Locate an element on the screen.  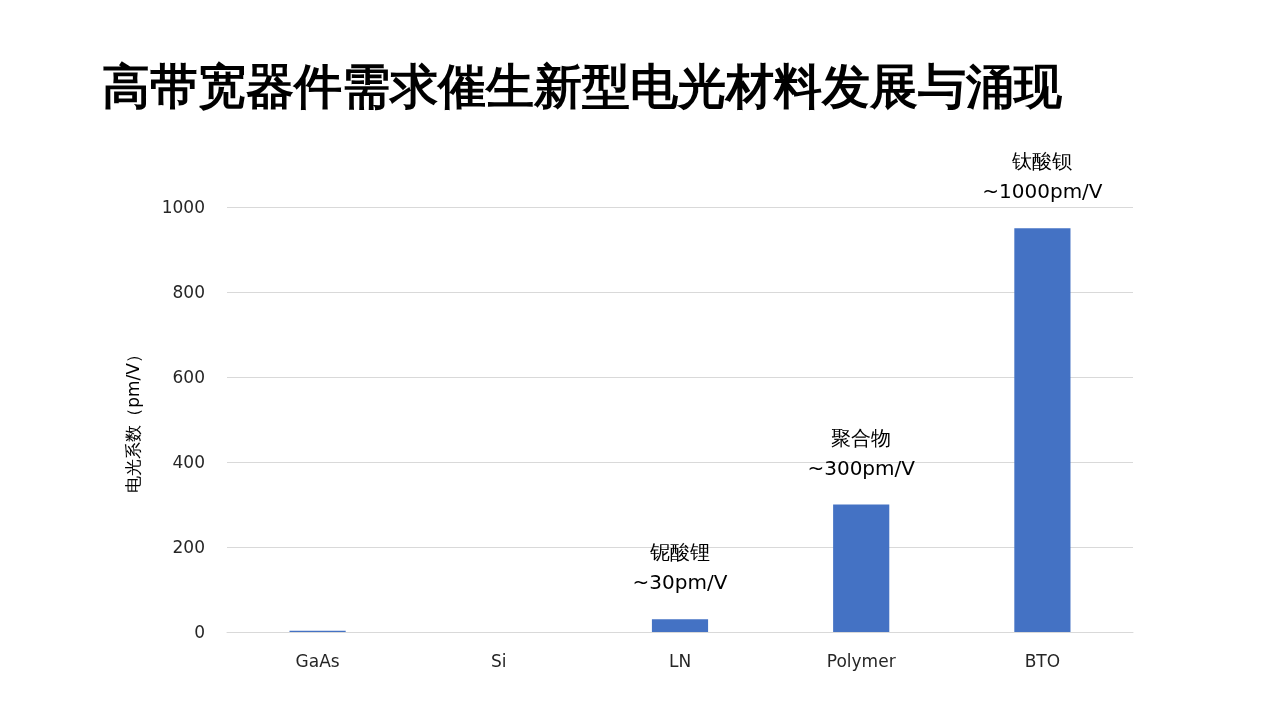
x-tick-label: BTO is located at coordinates (1042, 660).